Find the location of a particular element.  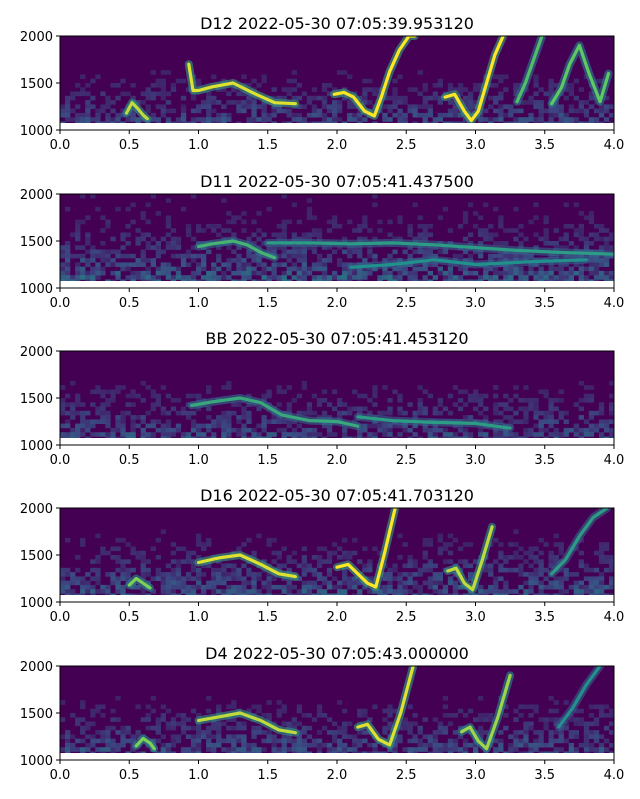

x-tick-label: 3.5 is located at coordinates (544, 617).